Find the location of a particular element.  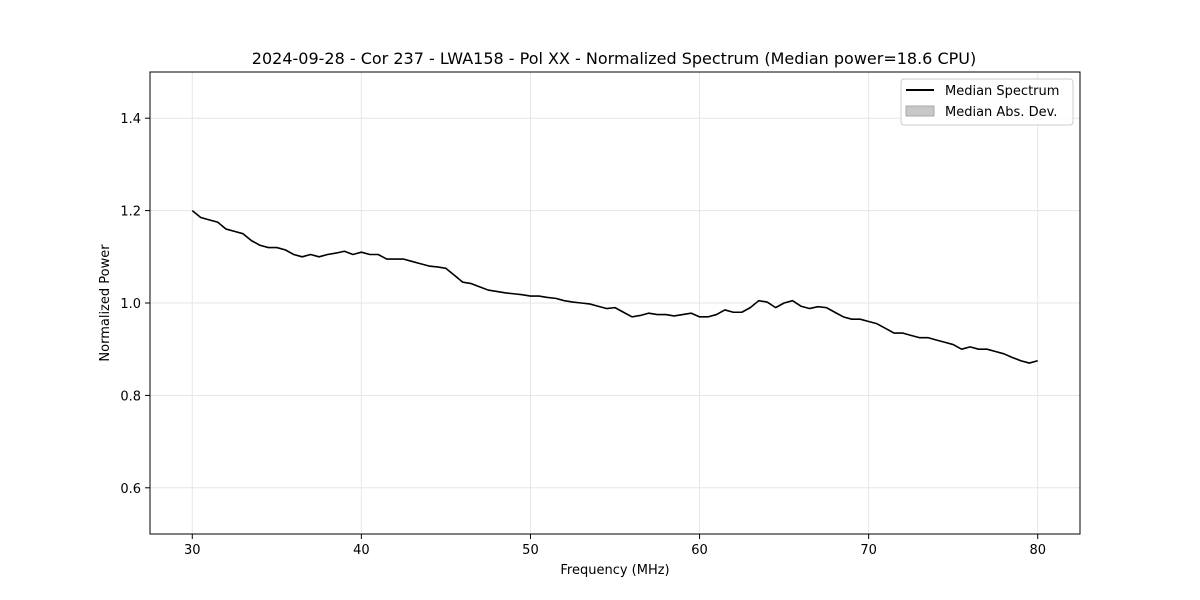

legend: Median Spectrum Median Abs. Dev. is located at coordinates (987, 102).